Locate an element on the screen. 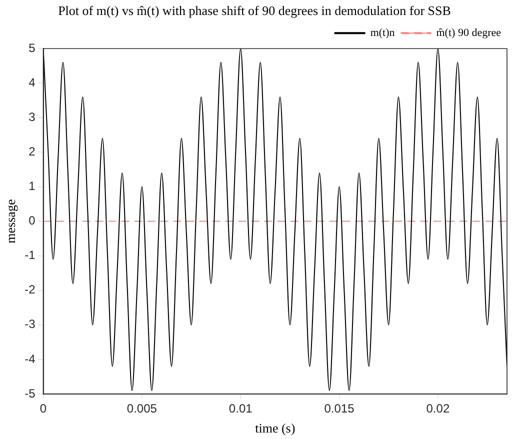 The image size is (515, 439). y-tick-label: -2 is located at coordinates (30, 289).